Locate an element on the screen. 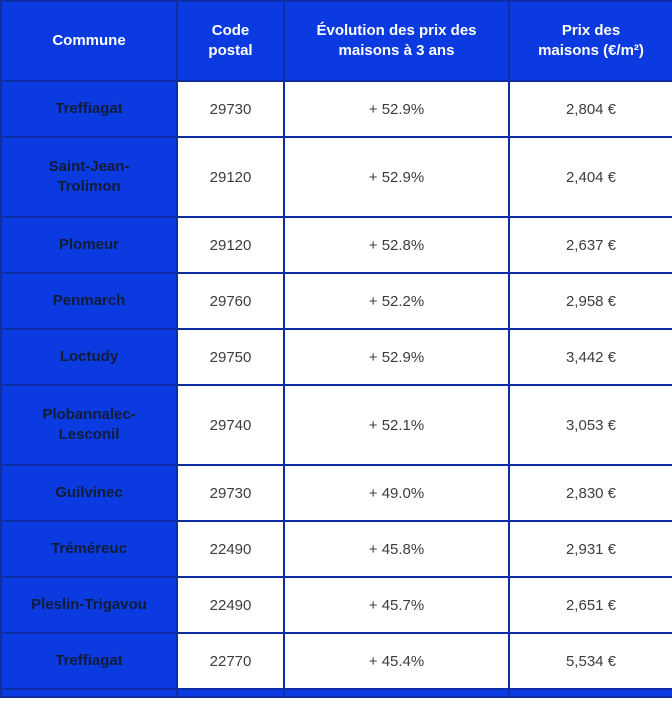 The width and height of the screenshot is (672, 717). cell-evolution: + 52.2% is located at coordinates (396, 301).